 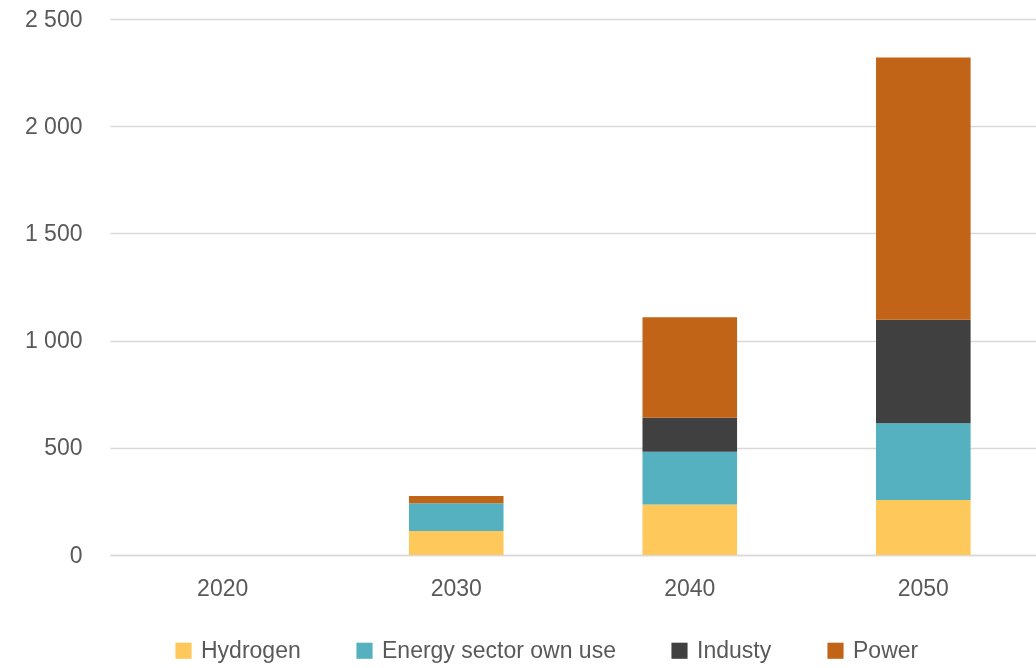 I want to click on x-tick-label: 2040, so click(x=690, y=587).